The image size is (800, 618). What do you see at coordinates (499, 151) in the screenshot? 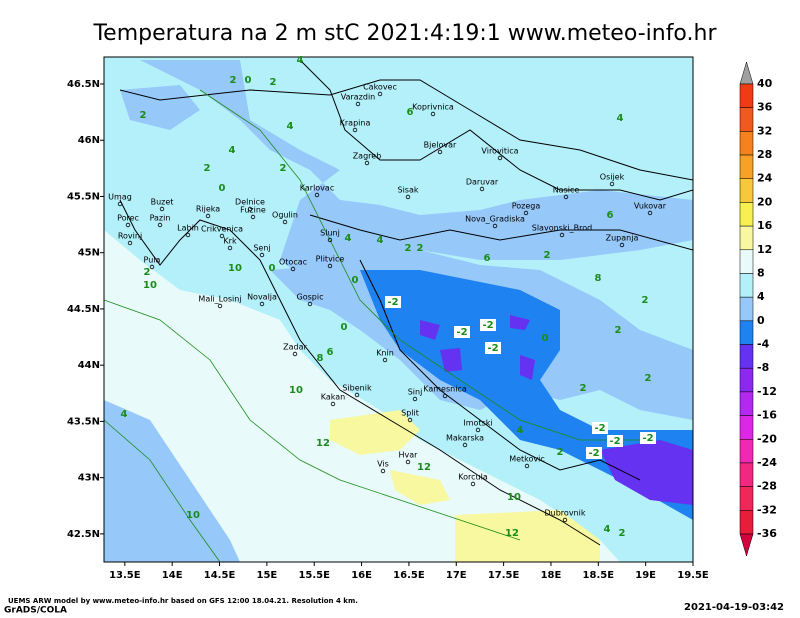
I see `city-label: Virovitica` at bounding box center [499, 151].